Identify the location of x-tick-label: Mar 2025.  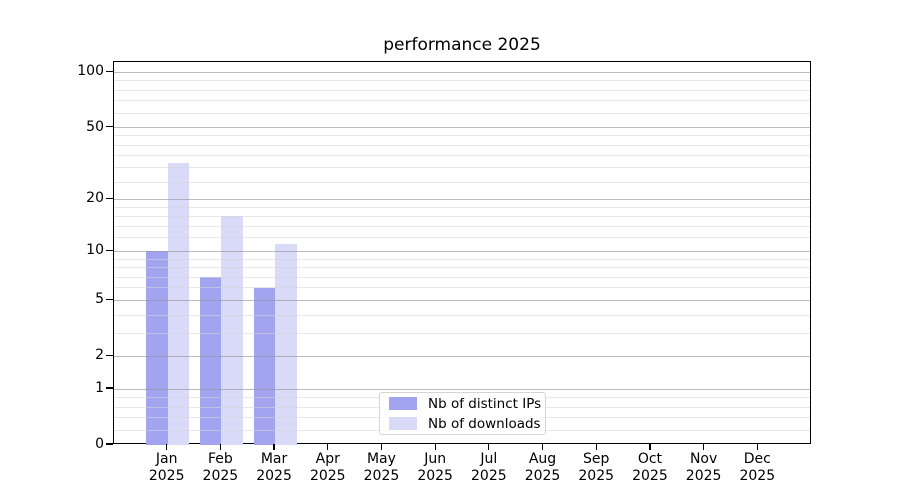
(274, 467).